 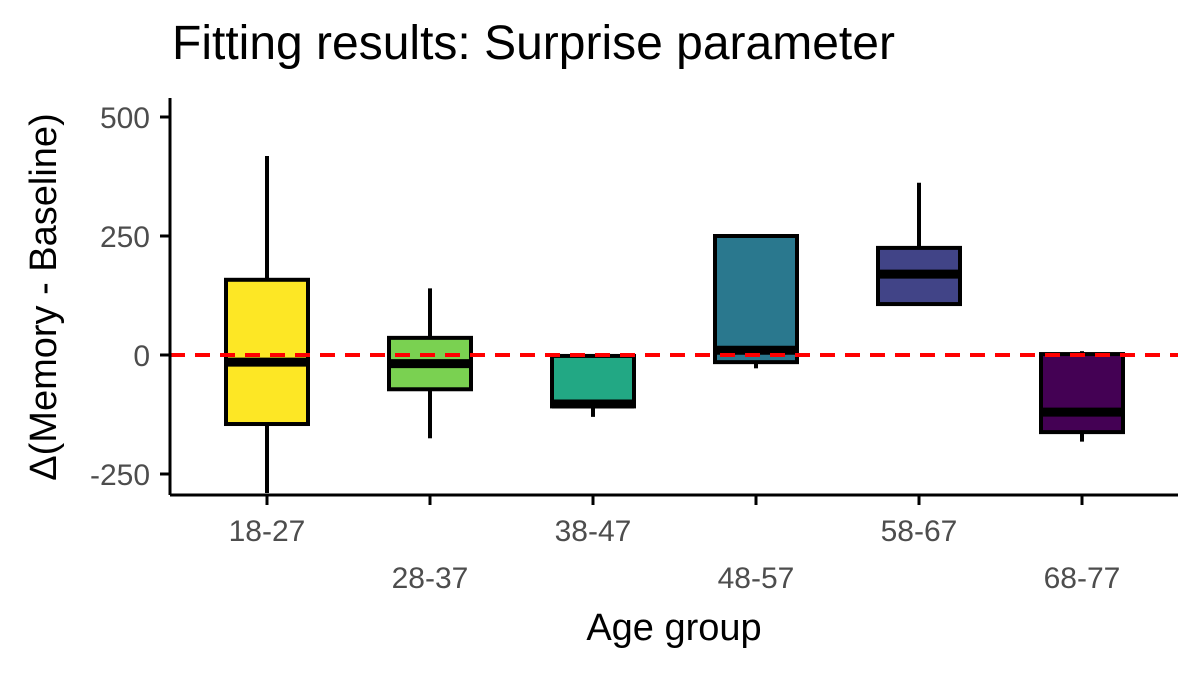 I want to click on x-tick-label: 28-37, so click(x=430, y=578).